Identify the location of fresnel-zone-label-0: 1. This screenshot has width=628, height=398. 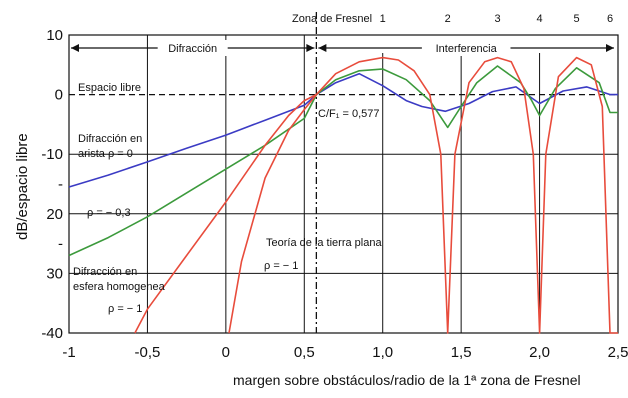
(383, 19).